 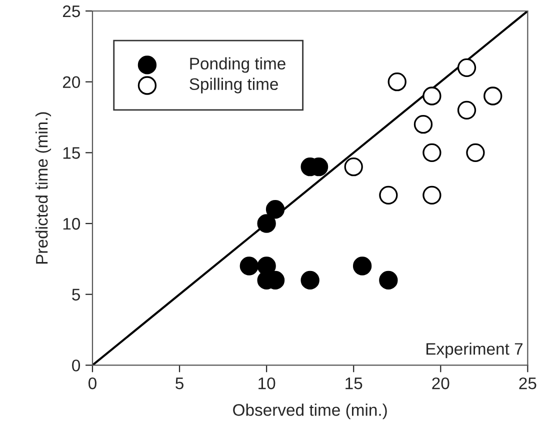 What do you see at coordinates (43, 188) in the screenshot?
I see `y-axis-title: Predicted time (min.)` at bounding box center [43, 188].